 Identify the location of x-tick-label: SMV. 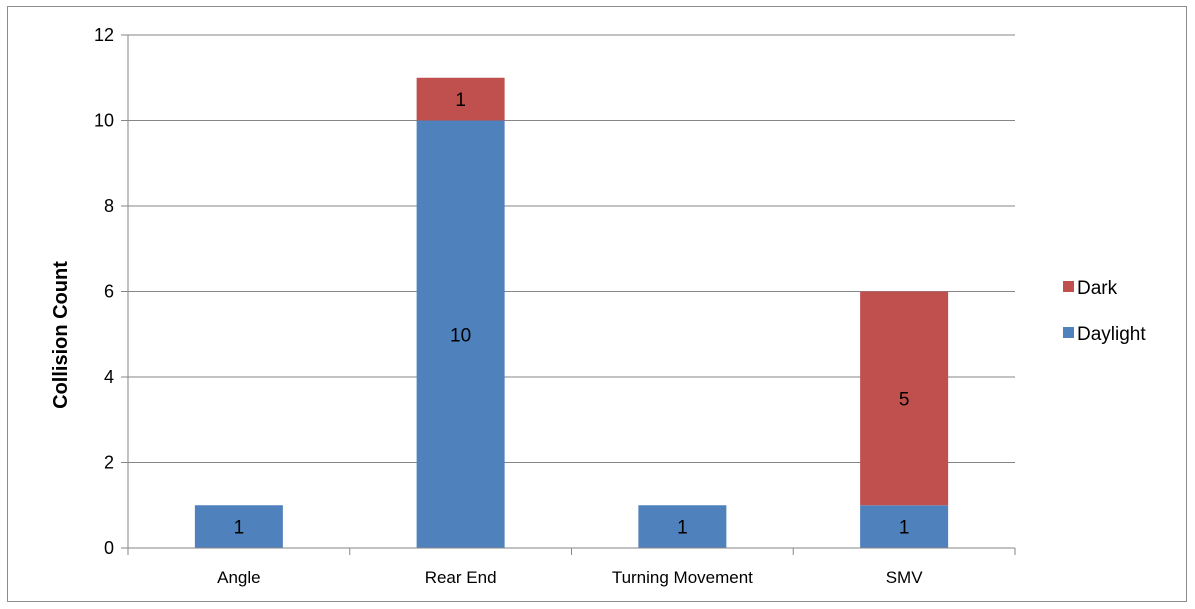
(905, 577).